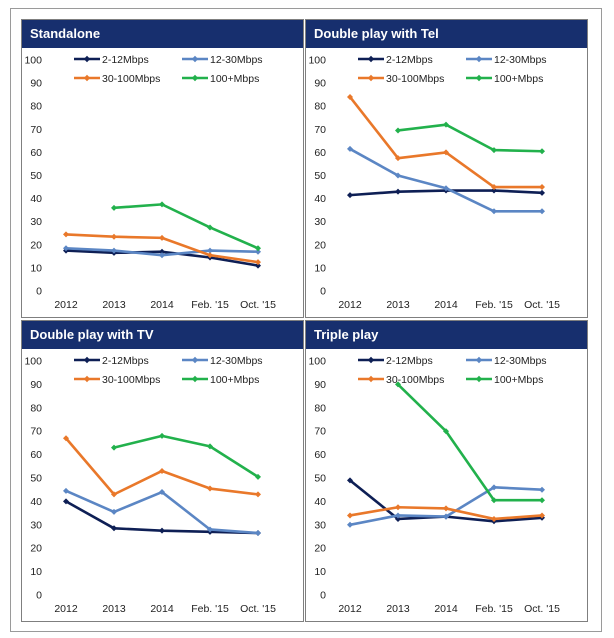  Describe the element at coordinates (125, 60) in the screenshot. I see `legend-label: 2-12Mbps` at that location.